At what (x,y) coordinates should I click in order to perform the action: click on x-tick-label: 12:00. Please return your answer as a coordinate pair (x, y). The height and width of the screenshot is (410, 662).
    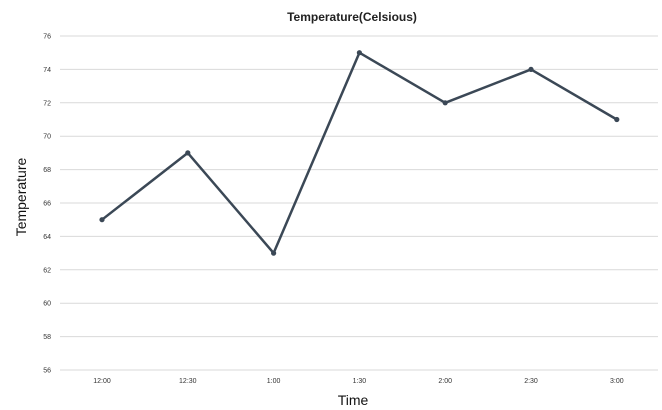
    Looking at the image, I should click on (102, 381).